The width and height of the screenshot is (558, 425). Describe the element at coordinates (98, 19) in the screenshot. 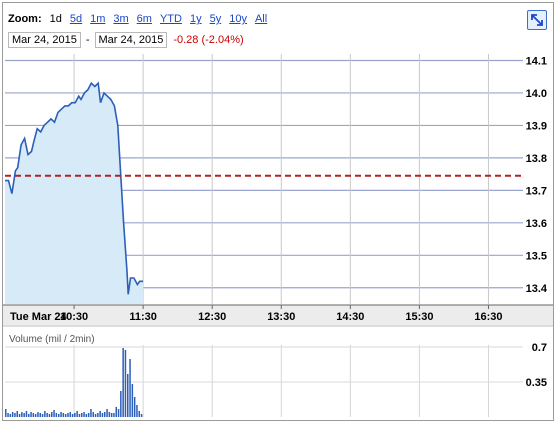

I see `zoom-1m: 1m` at that location.